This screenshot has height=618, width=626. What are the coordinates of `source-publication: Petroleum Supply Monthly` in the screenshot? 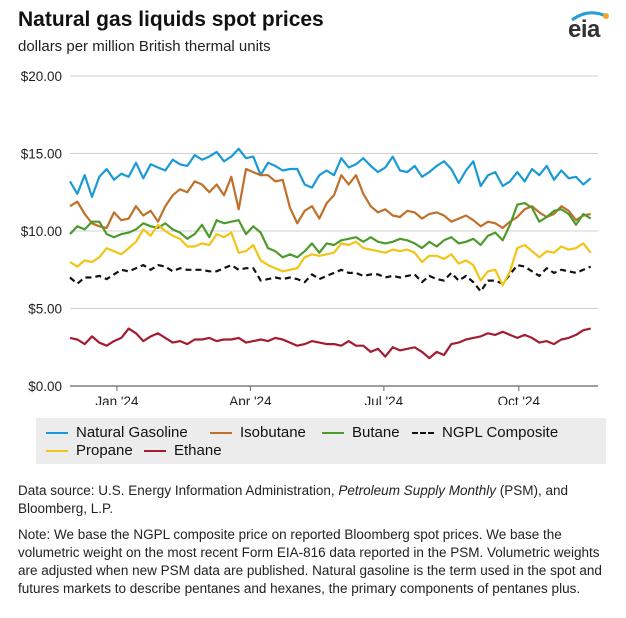 It's located at (417, 490).